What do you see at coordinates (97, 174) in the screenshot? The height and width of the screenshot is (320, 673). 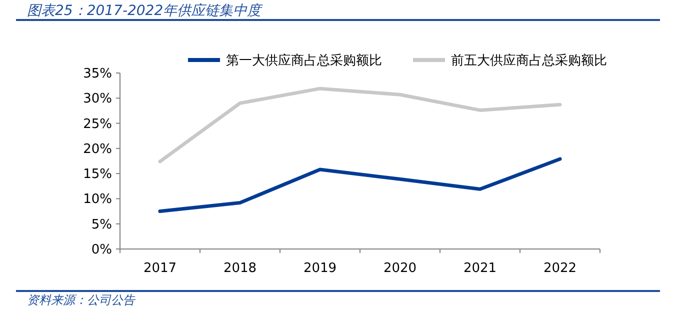 I see `y-tick-label: 15%` at bounding box center [97, 174].